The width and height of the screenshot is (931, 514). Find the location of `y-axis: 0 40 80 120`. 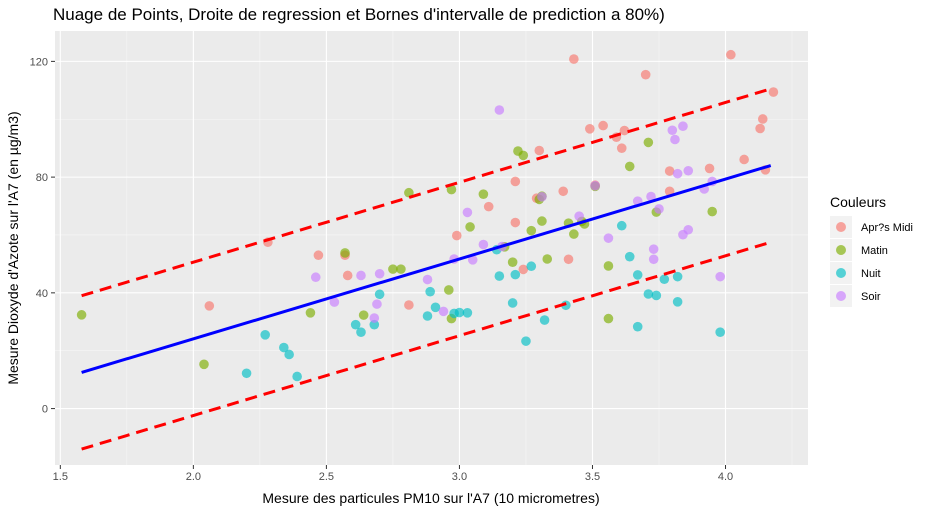

y-axis: 0 40 80 120 is located at coordinates (42, 236).